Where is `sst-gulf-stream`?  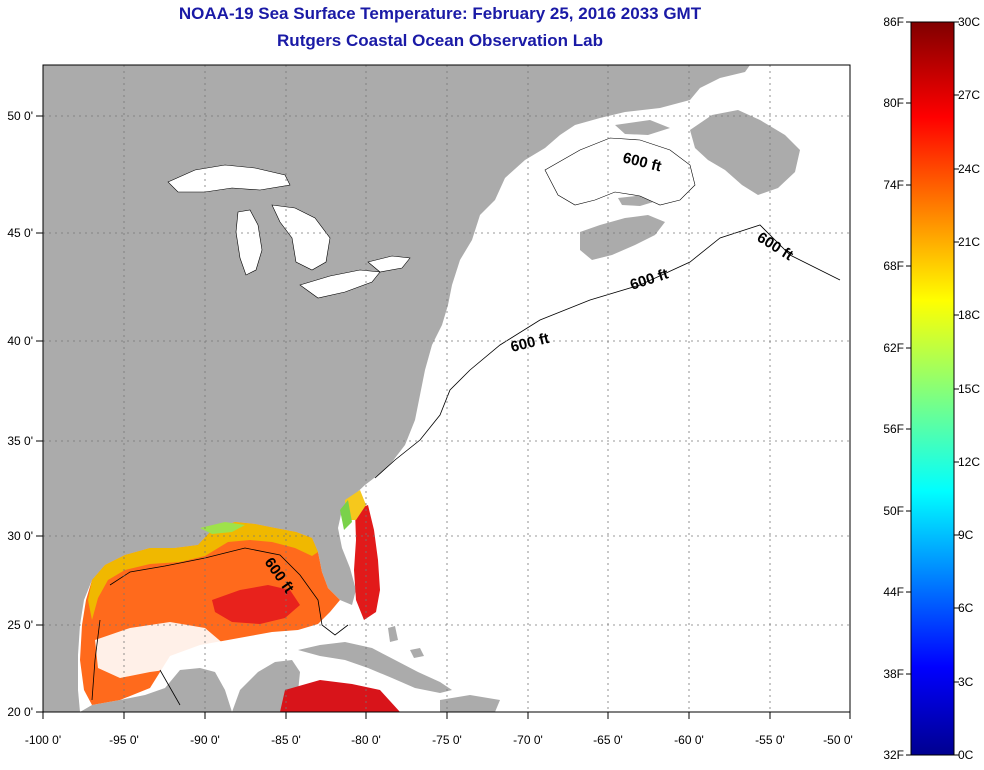
sst-gulf-stream is located at coordinates (367, 562).